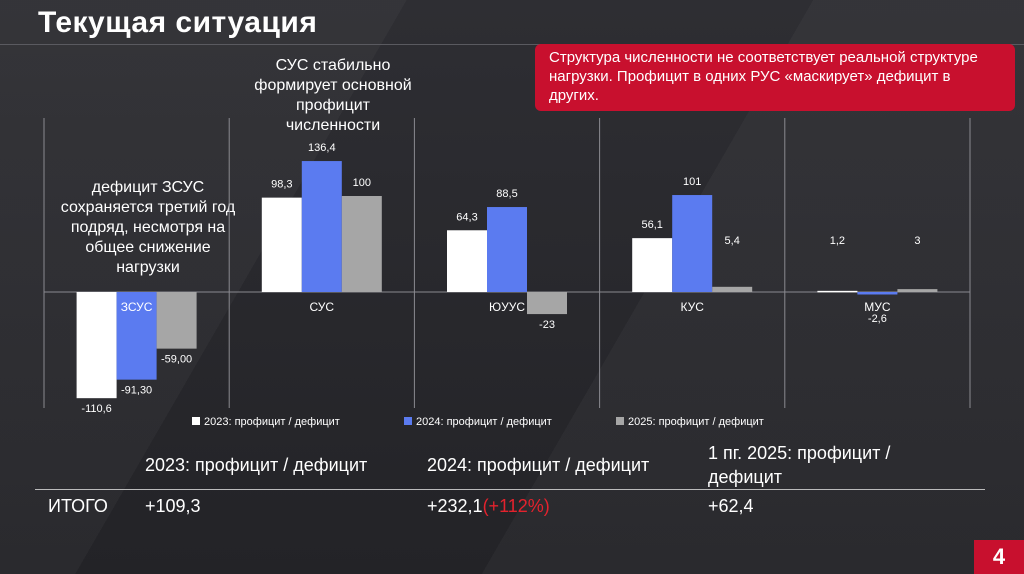  Describe the element at coordinates (538, 465) in the screenshot. I see `table-header-2024: 2024: профицит / дефицит` at that location.